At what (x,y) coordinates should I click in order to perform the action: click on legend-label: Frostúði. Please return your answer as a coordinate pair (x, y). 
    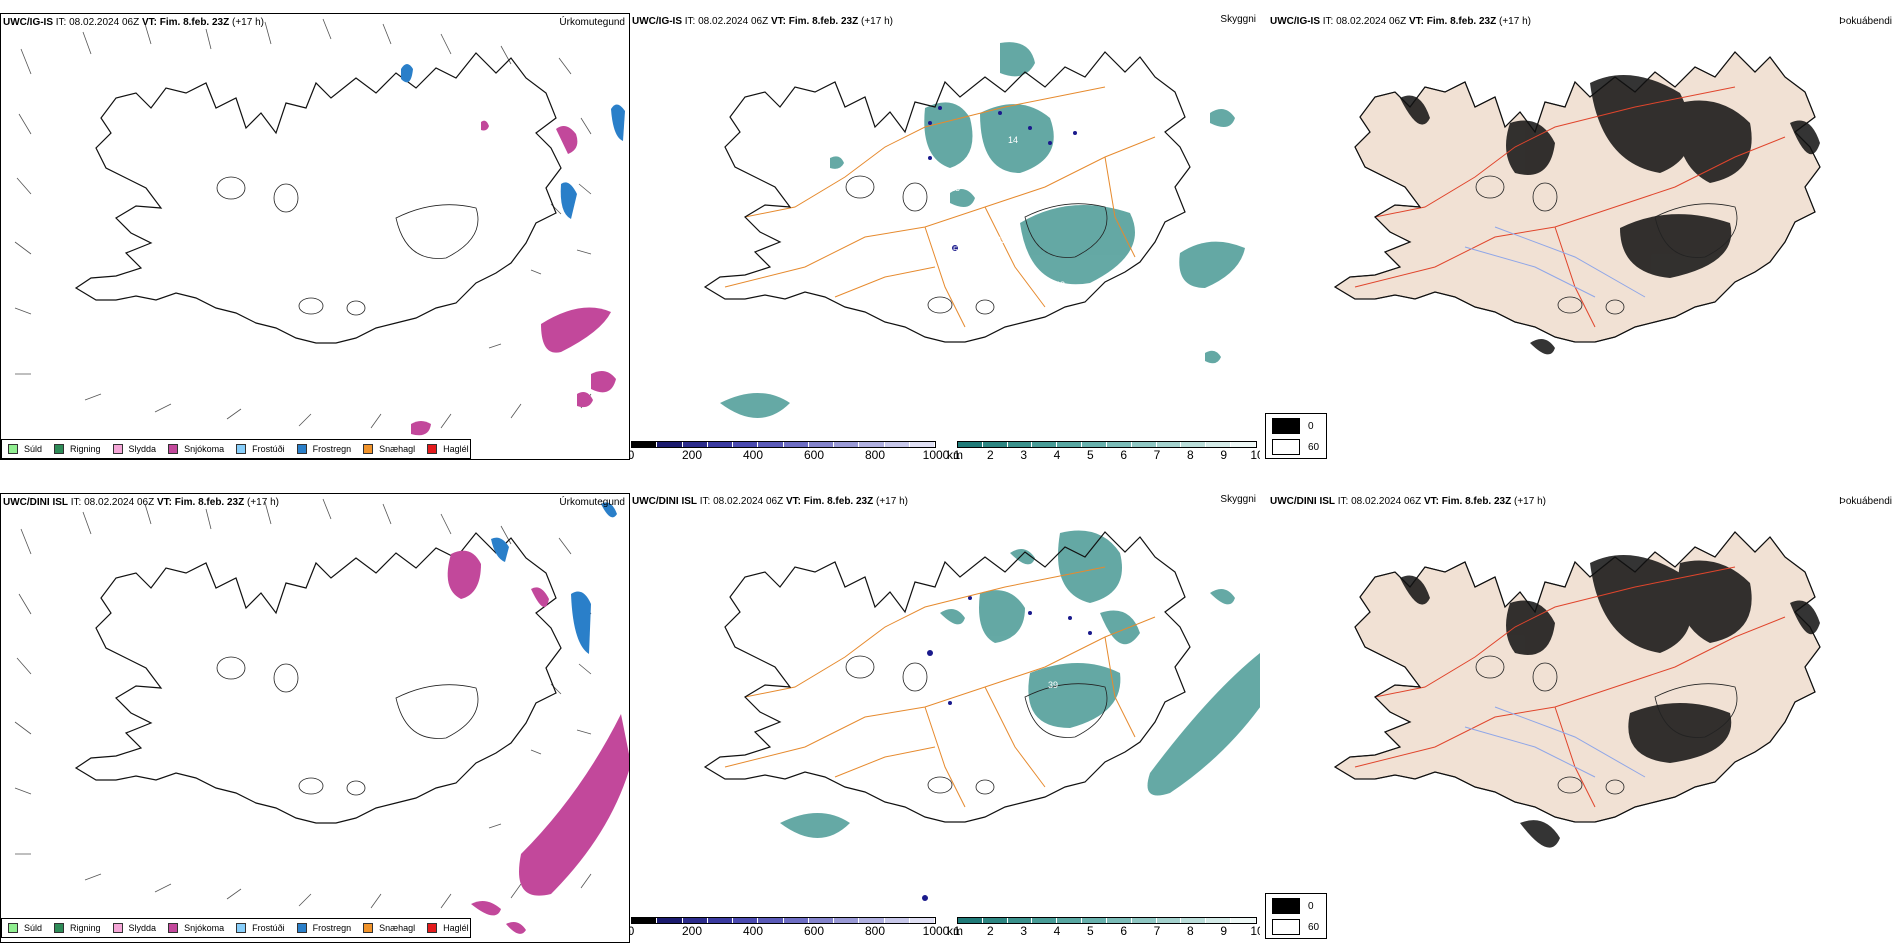
    Looking at the image, I should click on (268, 449).